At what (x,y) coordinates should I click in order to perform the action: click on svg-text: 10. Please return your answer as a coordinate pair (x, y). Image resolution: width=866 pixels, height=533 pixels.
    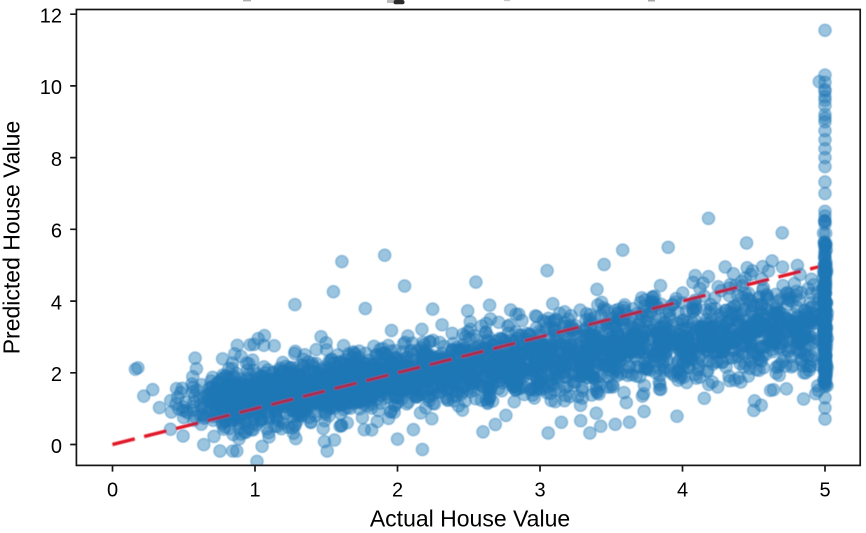
    Looking at the image, I should click on (51, 88).